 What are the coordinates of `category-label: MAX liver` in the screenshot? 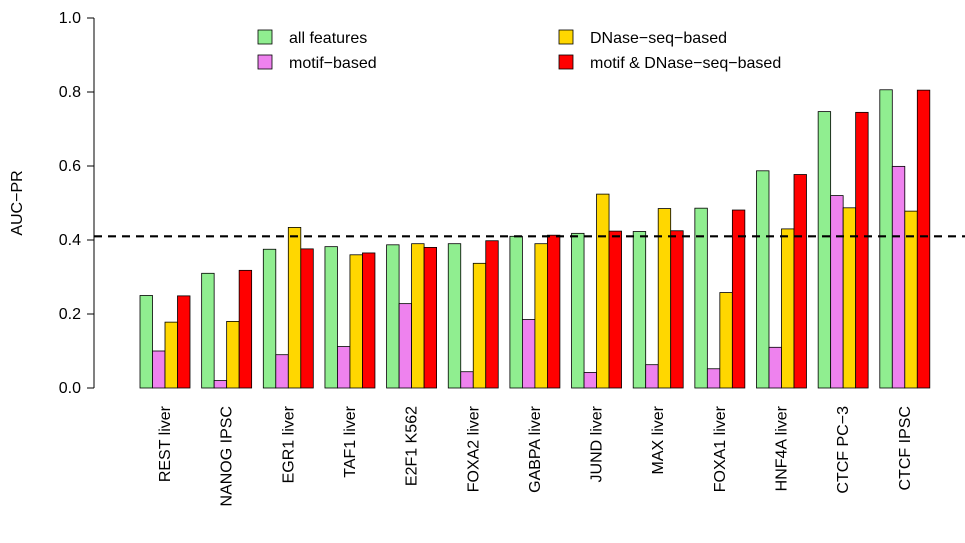 It's located at (658, 439).